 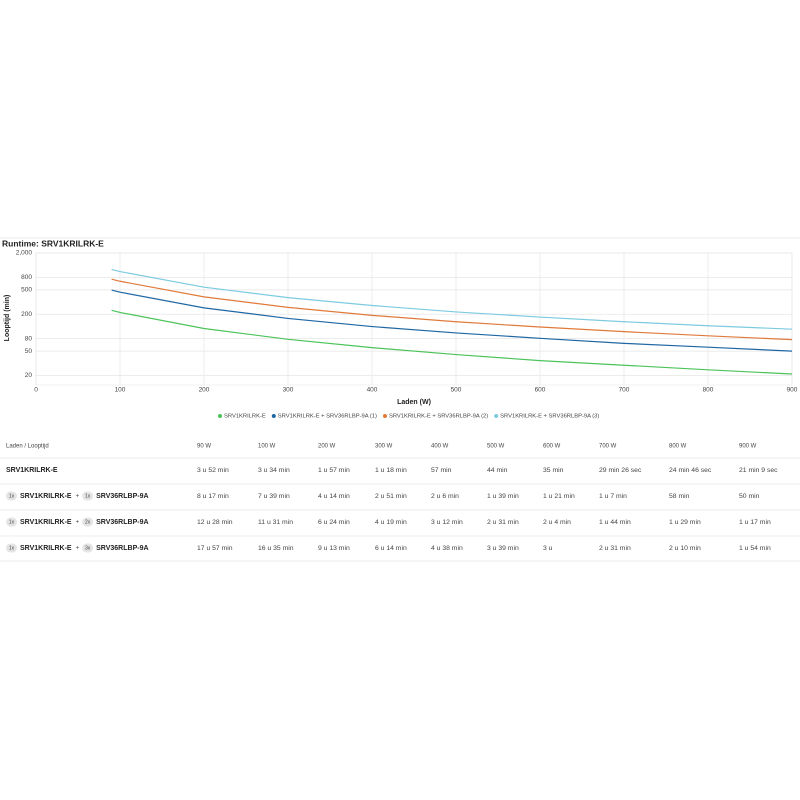 I want to click on runtime-cell: 16 u 35 min, so click(x=276, y=548).